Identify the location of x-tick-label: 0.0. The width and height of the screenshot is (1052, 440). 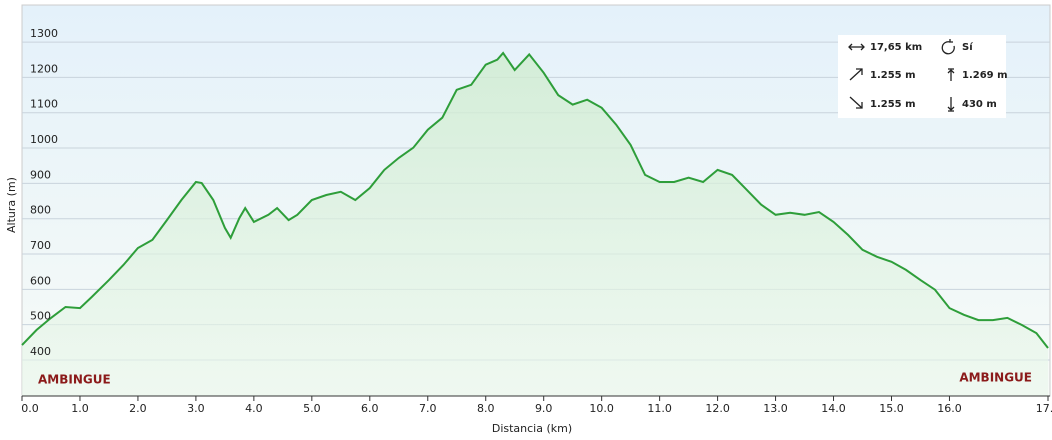
(30, 408).